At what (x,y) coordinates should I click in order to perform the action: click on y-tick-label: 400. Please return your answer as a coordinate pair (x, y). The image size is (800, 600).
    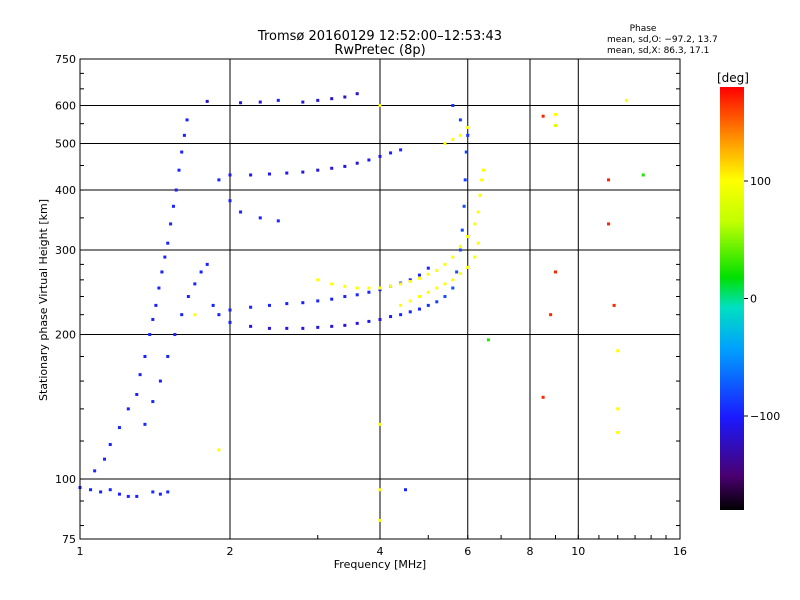
    Looking at the image, I should click on (65, 190).